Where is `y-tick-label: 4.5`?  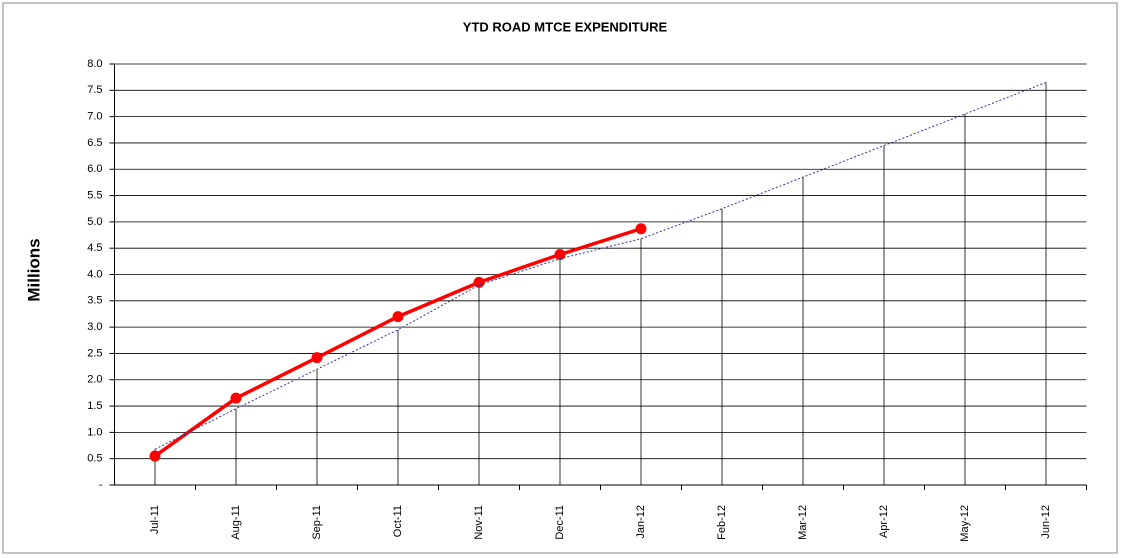 y-tick-label: 4.5 is located at coordinates (94, 248).